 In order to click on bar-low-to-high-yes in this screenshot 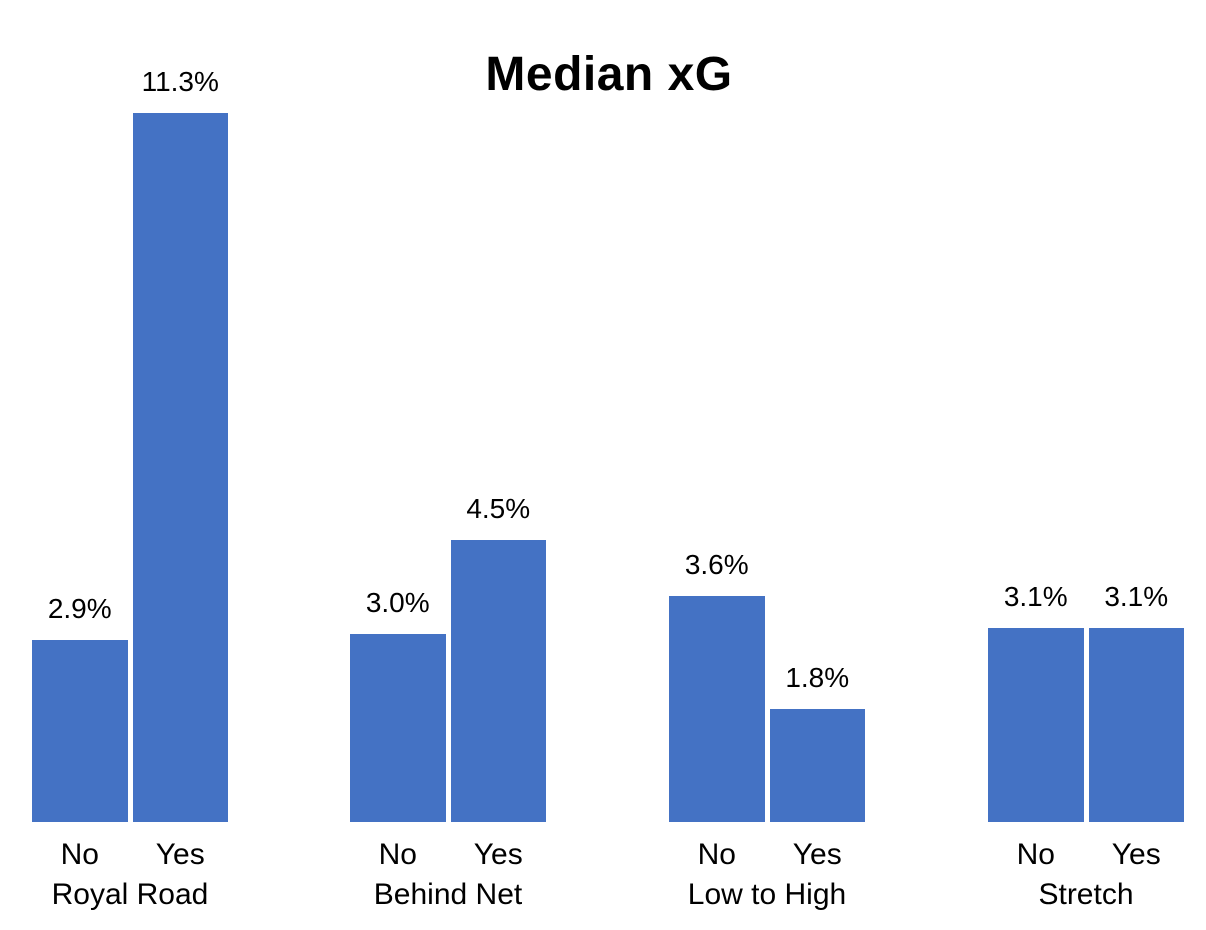, I will do `click(817, 765)`.